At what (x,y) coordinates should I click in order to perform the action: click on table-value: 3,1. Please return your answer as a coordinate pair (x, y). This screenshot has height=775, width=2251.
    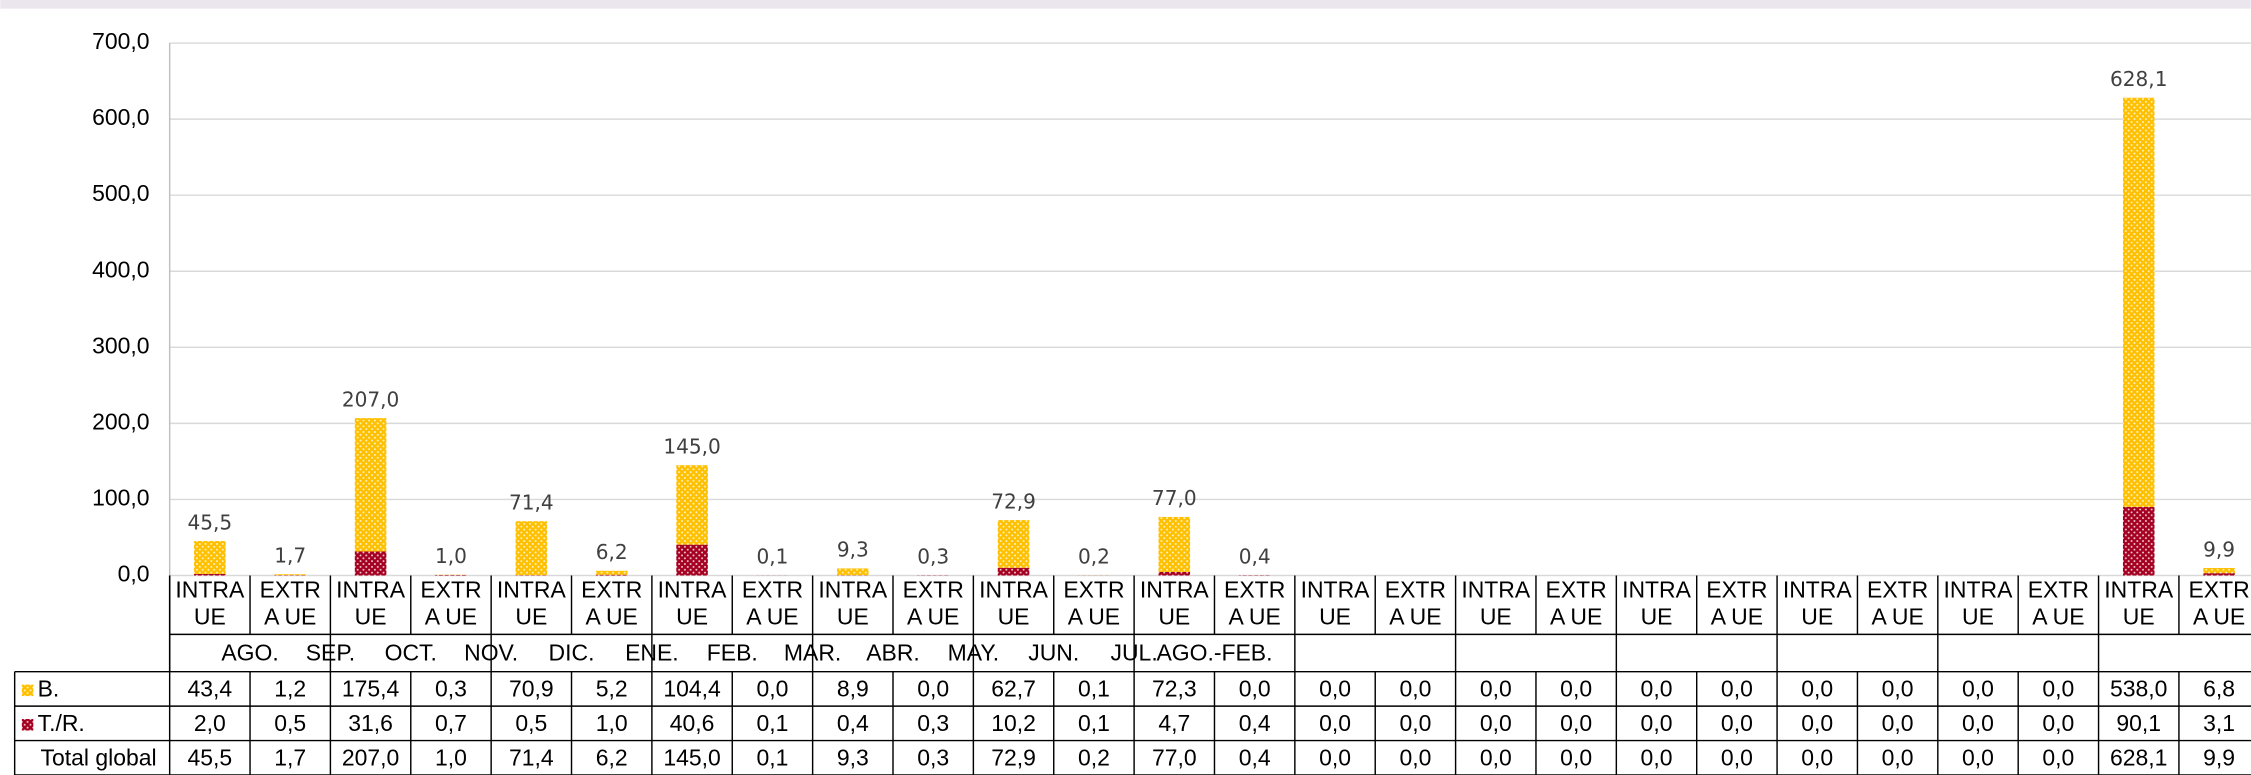
    Looking at the image, I should click on (2219, 723).